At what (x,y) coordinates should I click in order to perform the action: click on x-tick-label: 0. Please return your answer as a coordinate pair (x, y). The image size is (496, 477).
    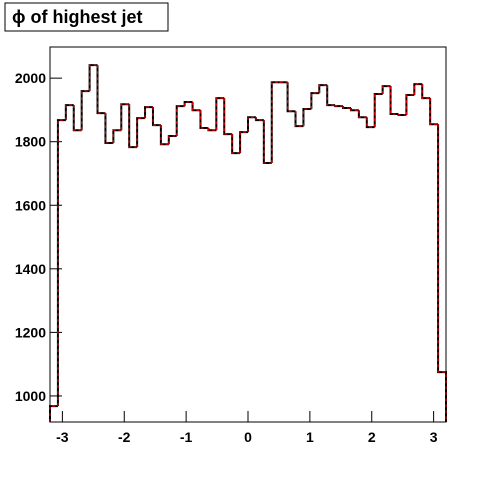
    Looking at the image, I should click on (248, 437).